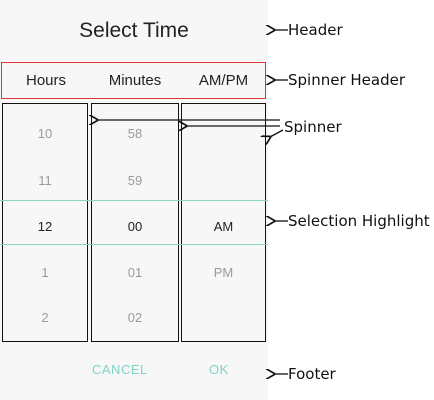 This screenshot has height=400, width=434. Describe the element at coordinates (135, 180) in the screenshot. I see `minute-option: 59` at that location.